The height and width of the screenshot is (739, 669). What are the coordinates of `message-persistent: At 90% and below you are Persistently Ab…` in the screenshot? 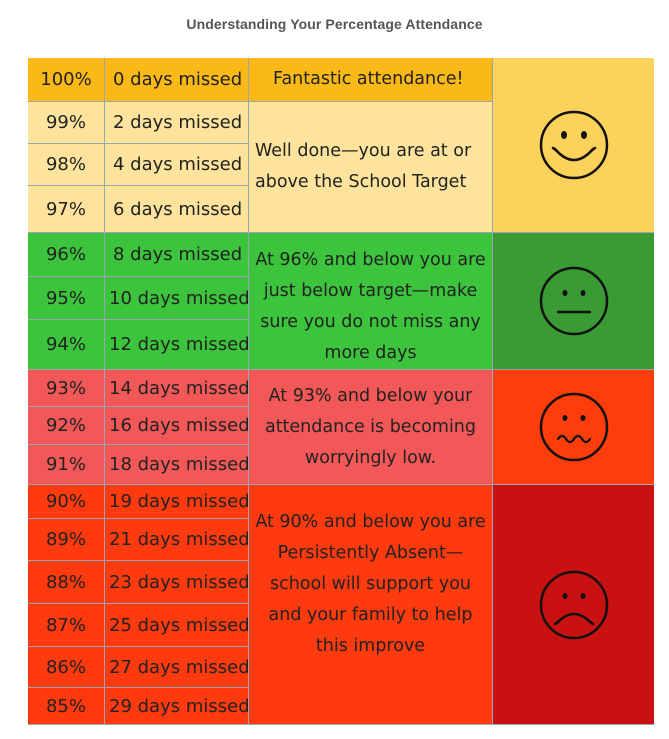 It's located at (371, 605).